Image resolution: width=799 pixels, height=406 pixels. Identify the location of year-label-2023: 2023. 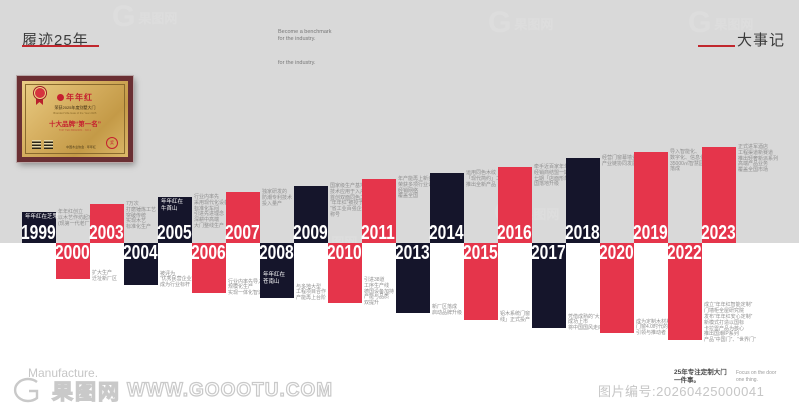
(718, 233).